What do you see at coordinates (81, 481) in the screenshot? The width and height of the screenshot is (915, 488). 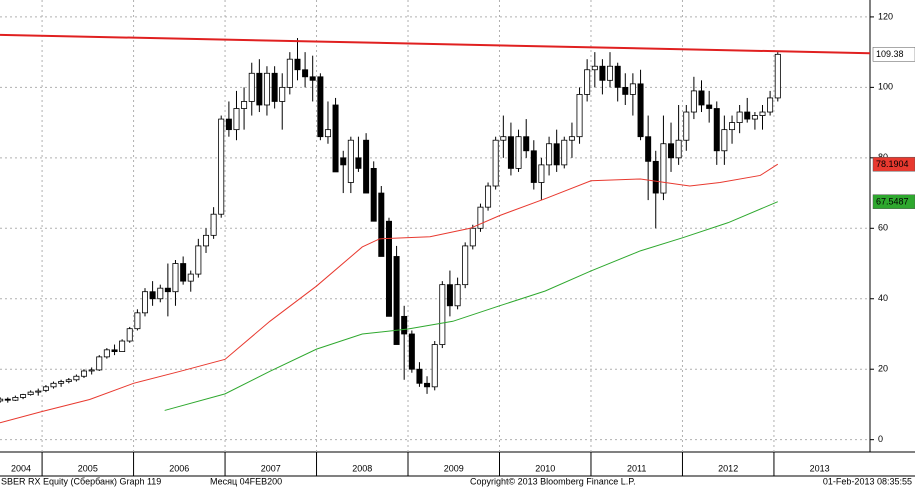 I see `footer-text: SBER RX Equity (Сбербанк) Graph 119` at bounding box center [81, 481].